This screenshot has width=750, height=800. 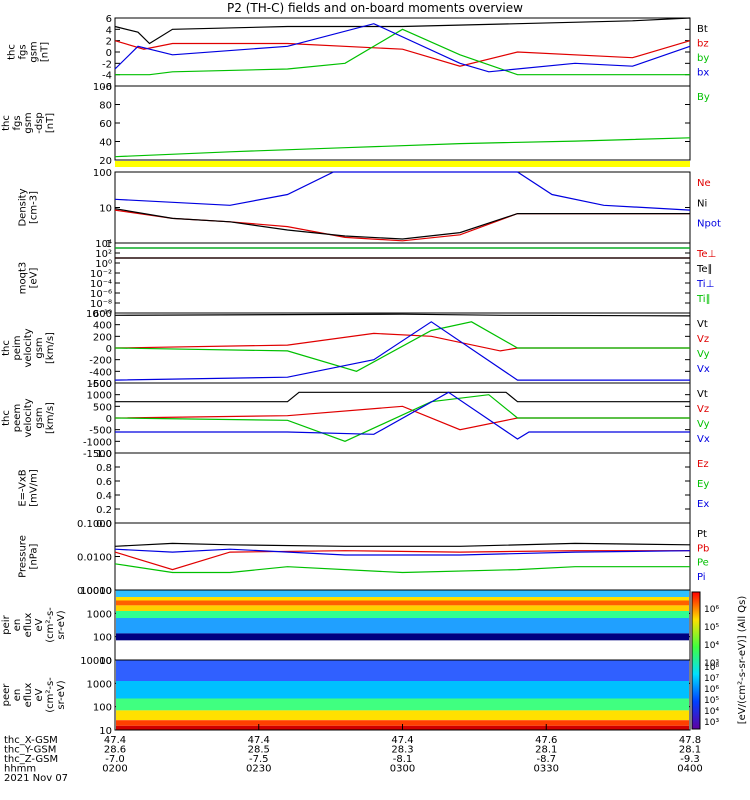 I want to click on colorbar-label-text: [eV/(cm²-s-sr-eV)] (All Qs), so click(x=742, y=660).